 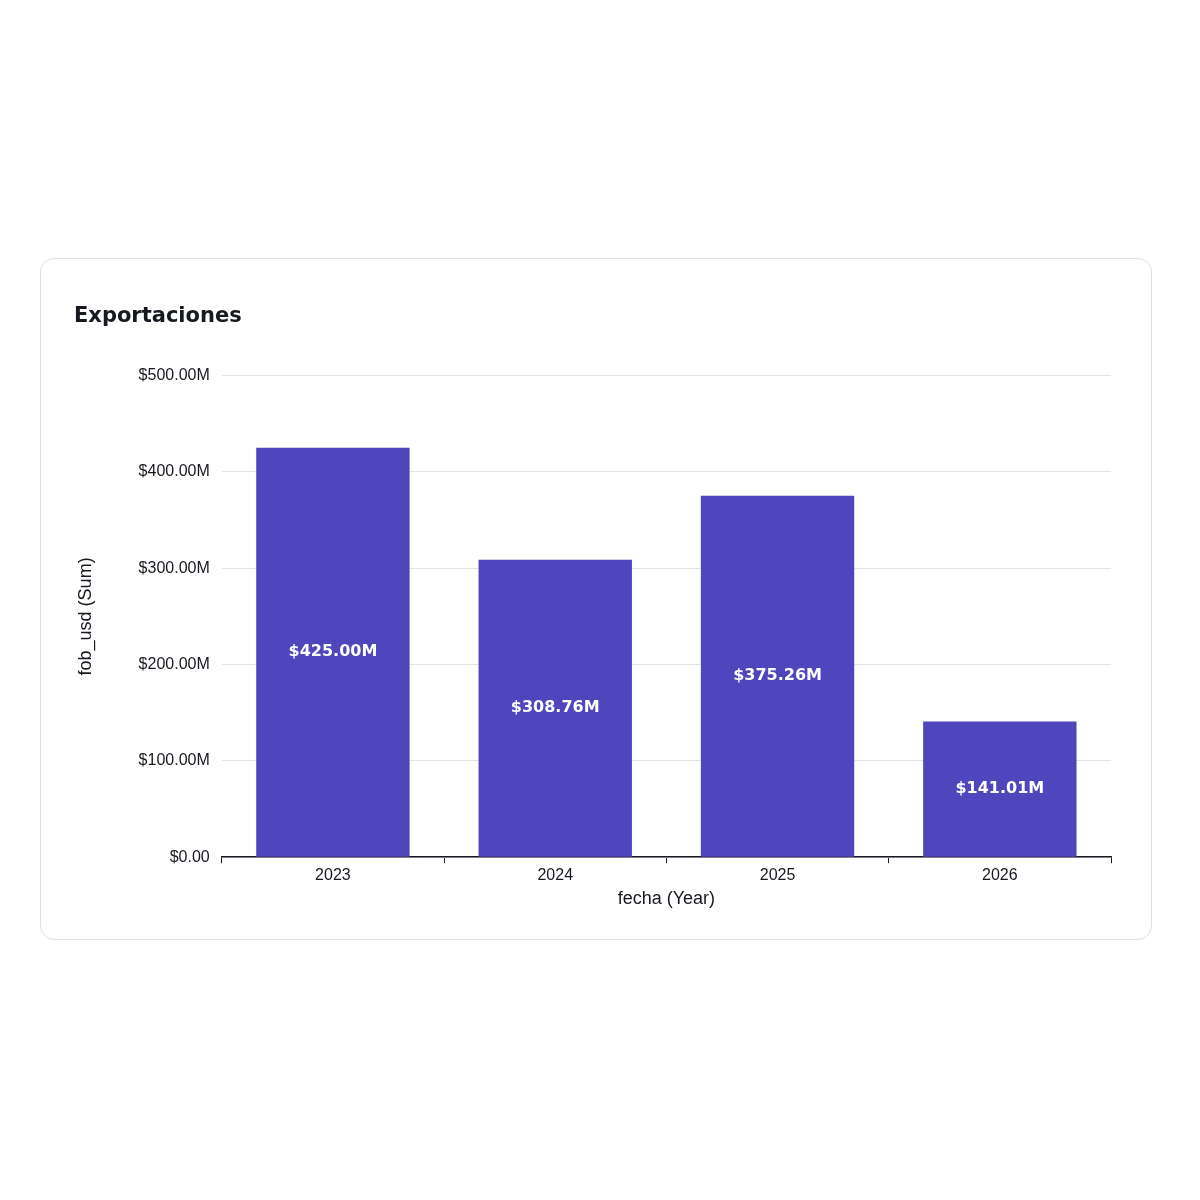 I want to click on x-tick-label: 2023, so click(x=333, y=875).